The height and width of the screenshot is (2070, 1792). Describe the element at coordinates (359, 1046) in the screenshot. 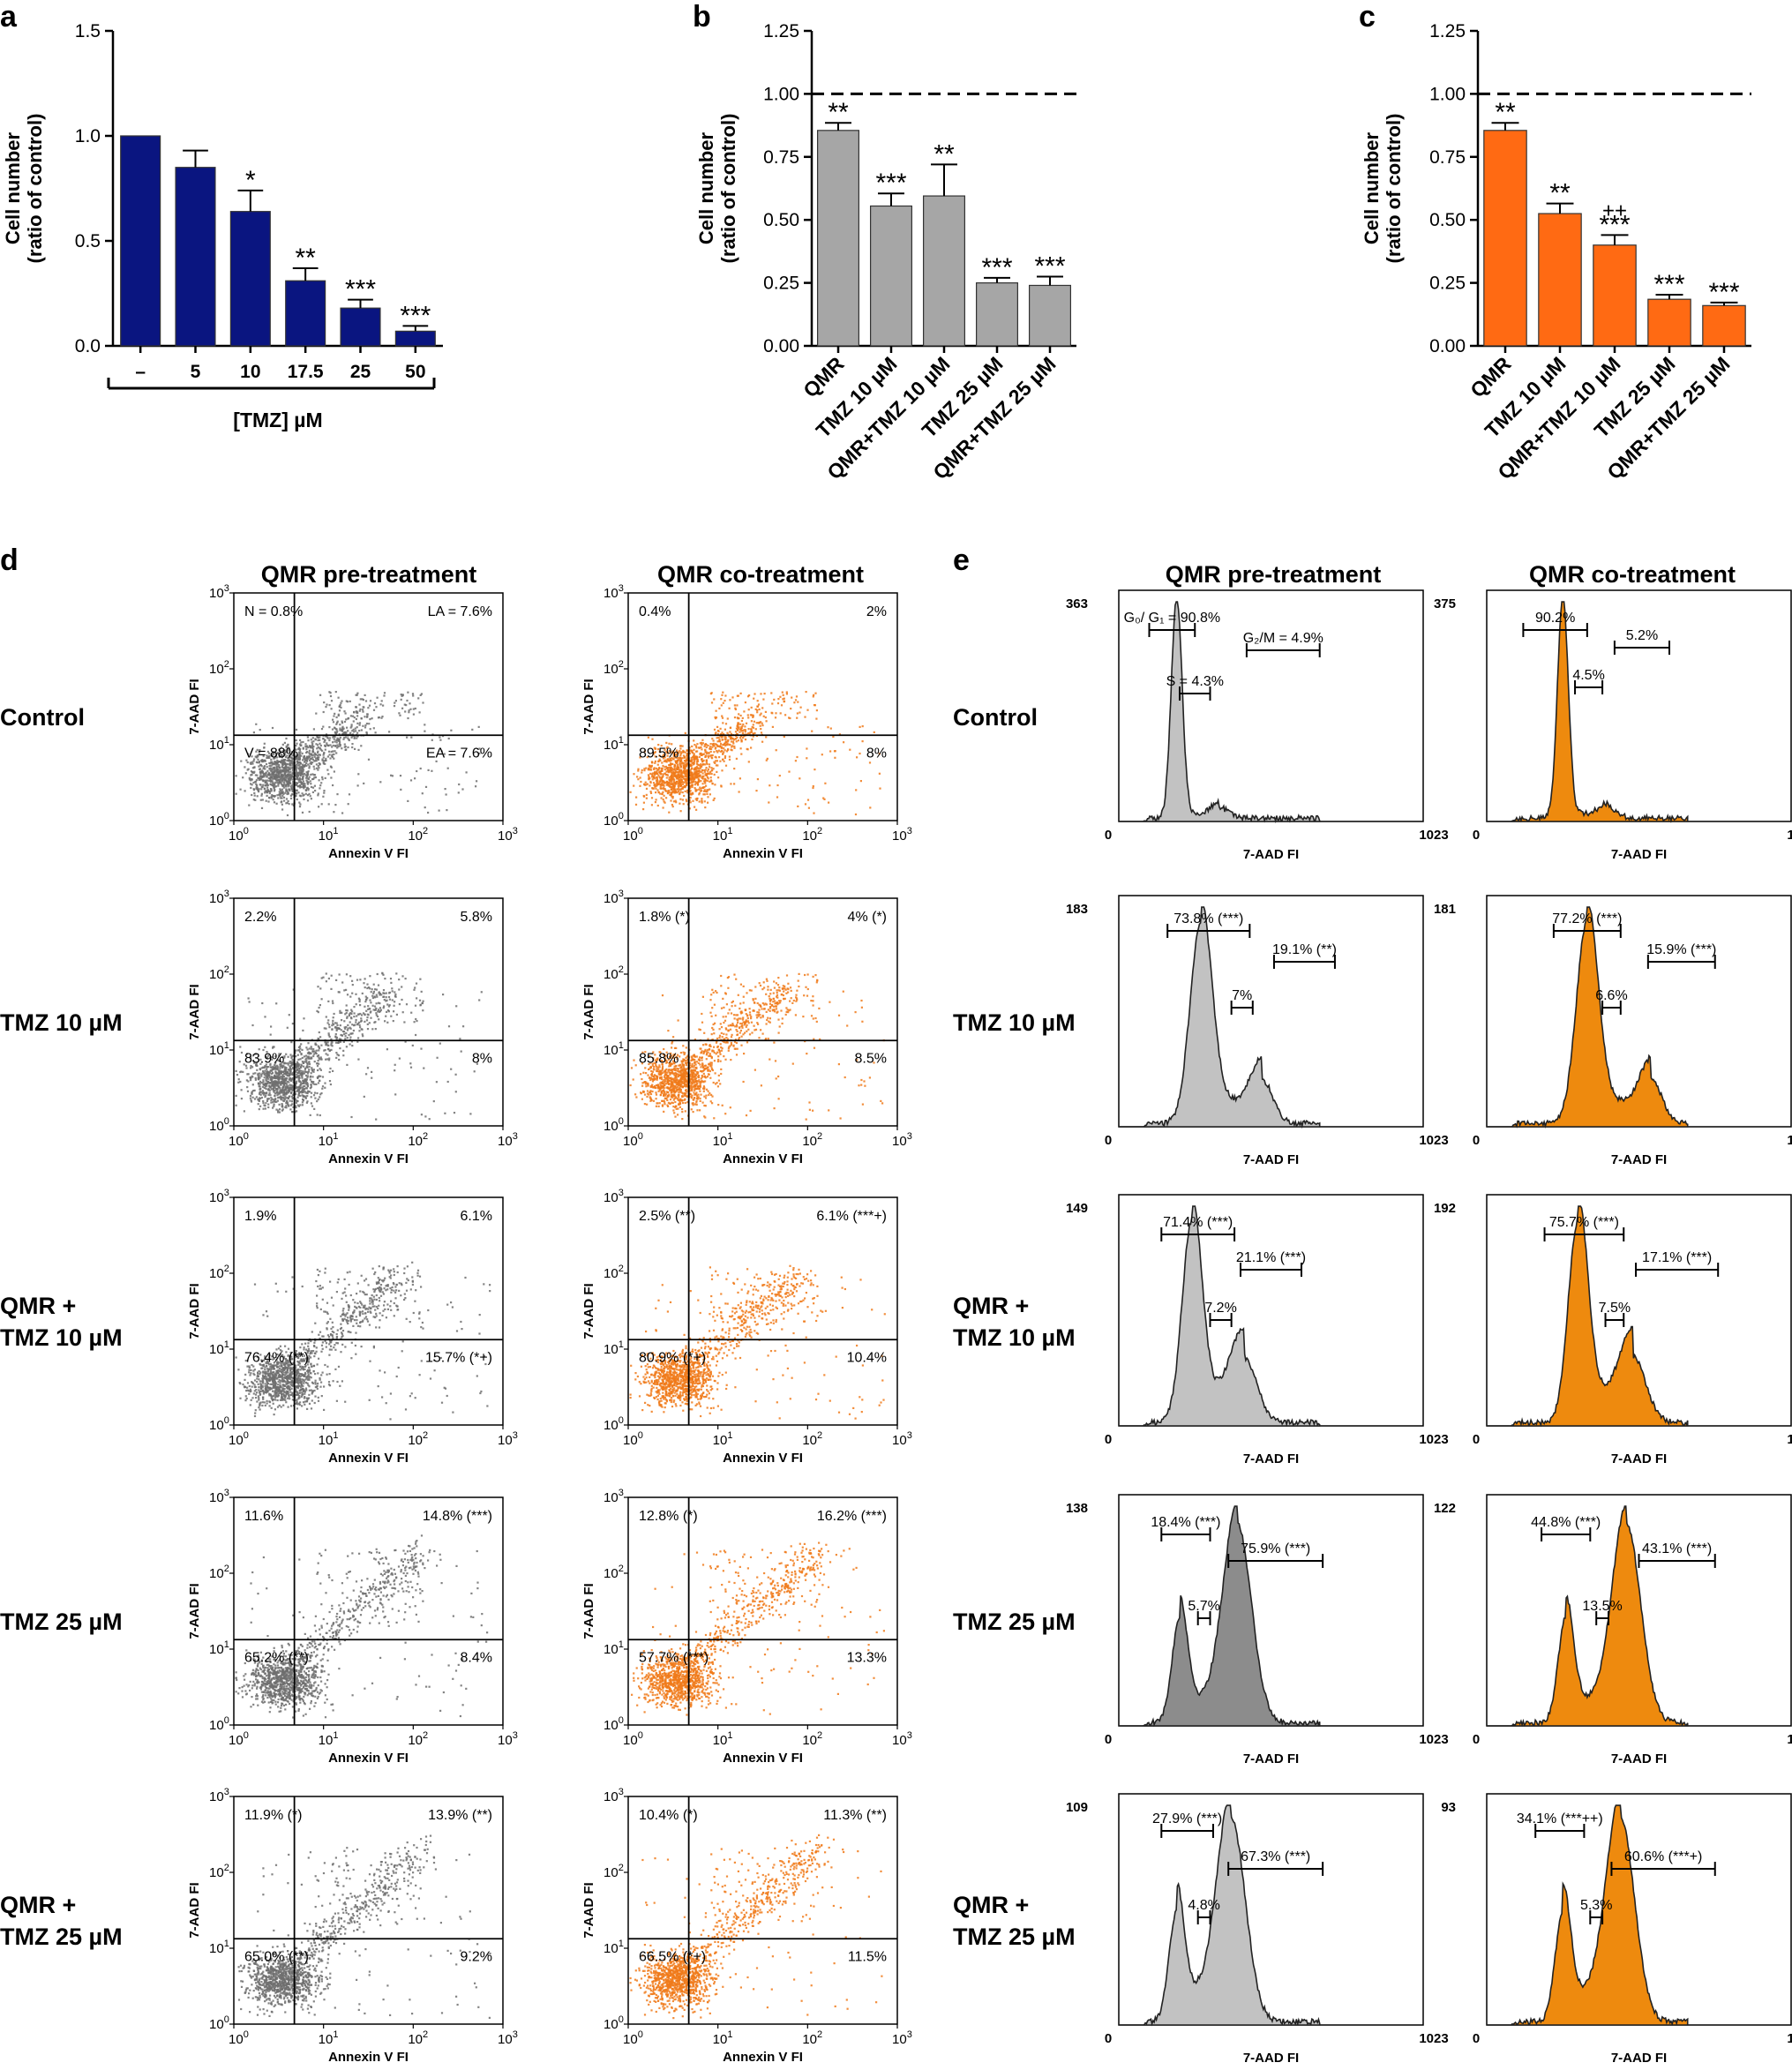

I see `data-points` at that location.